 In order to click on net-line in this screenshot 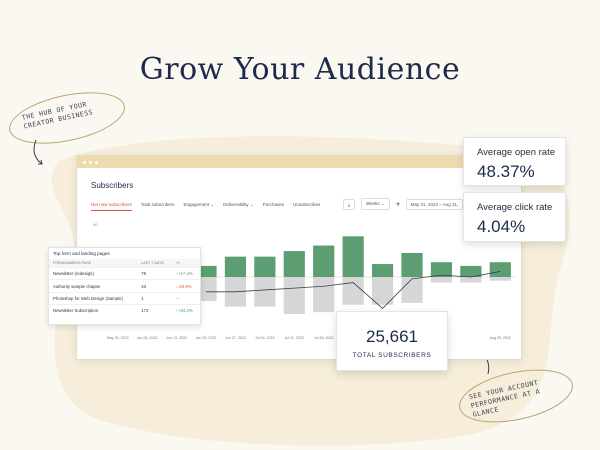, I will do `click(353, 290)`.